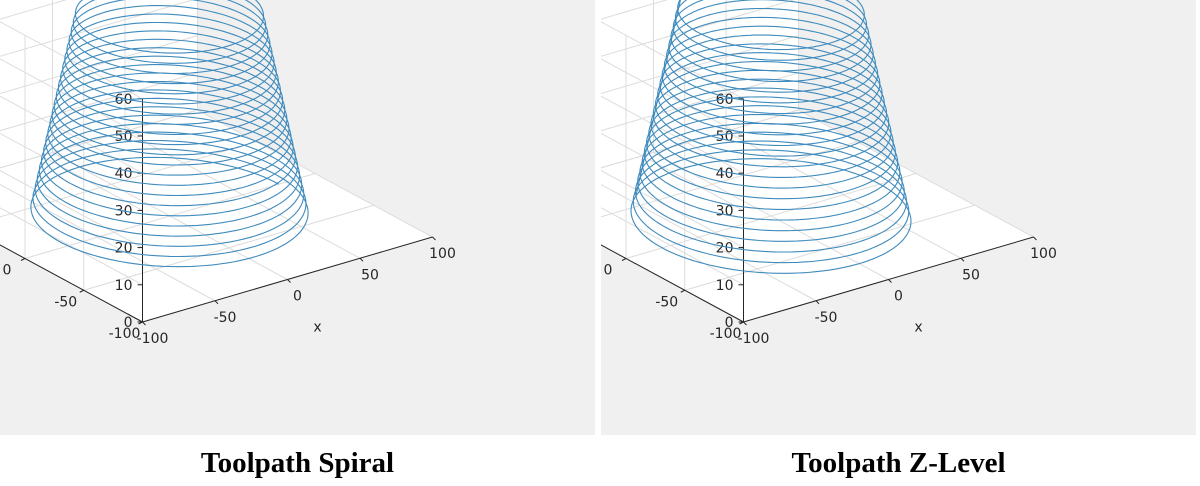 The height and width of the screenshot is (486, 1200). What do you see at coordinates (725, 249) in the screenshot?
I see `z-tick-label: 20` at bounding box center [725, 249].